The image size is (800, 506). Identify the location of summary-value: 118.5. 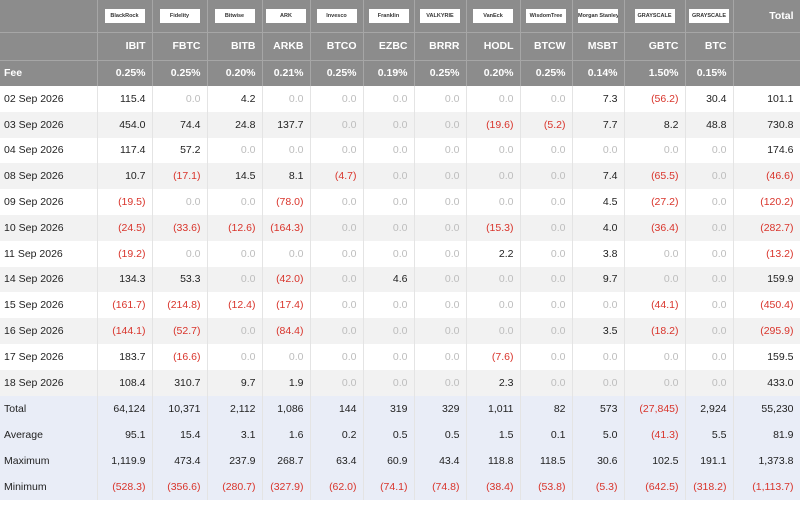
(546, 460).